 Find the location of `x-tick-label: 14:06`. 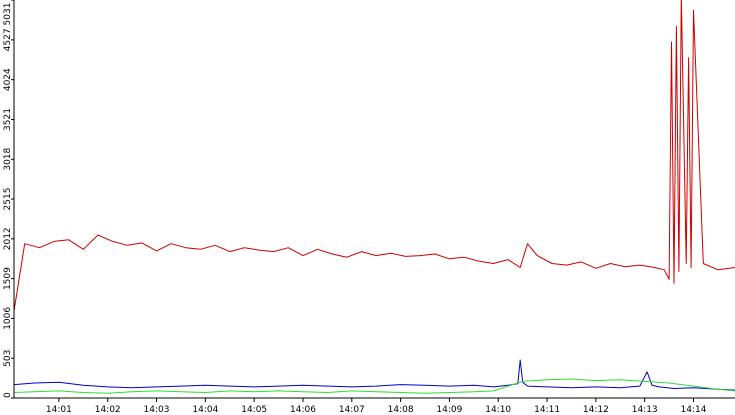

x-tick-label: 14:06 is located at coordinates (303, 410).